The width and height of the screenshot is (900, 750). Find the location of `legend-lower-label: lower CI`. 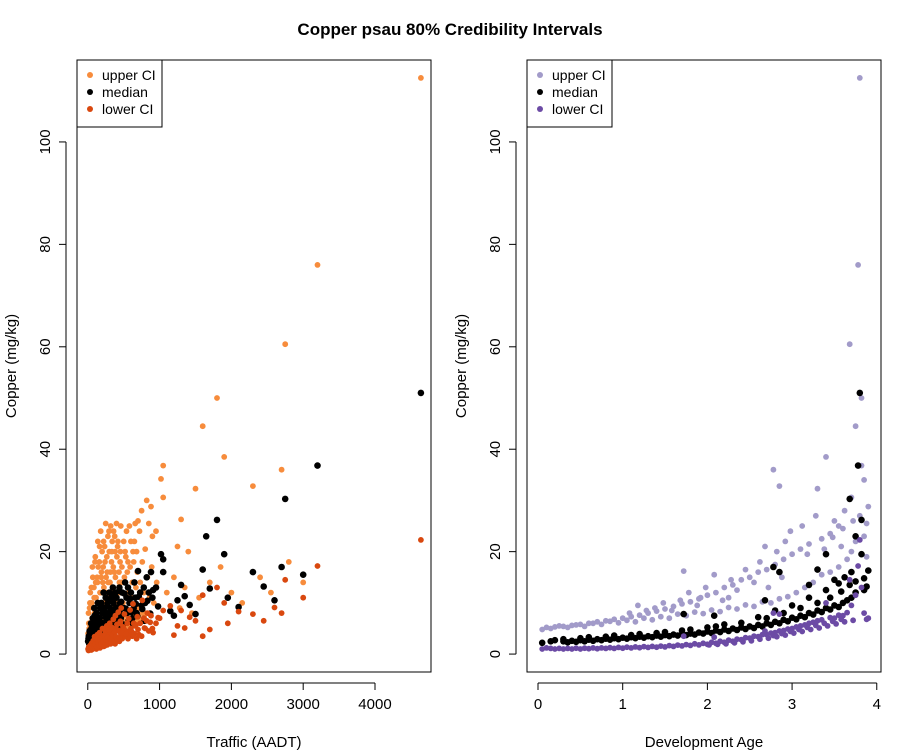

legend-lower-label: lower CI is located at coordinates (127, 109).